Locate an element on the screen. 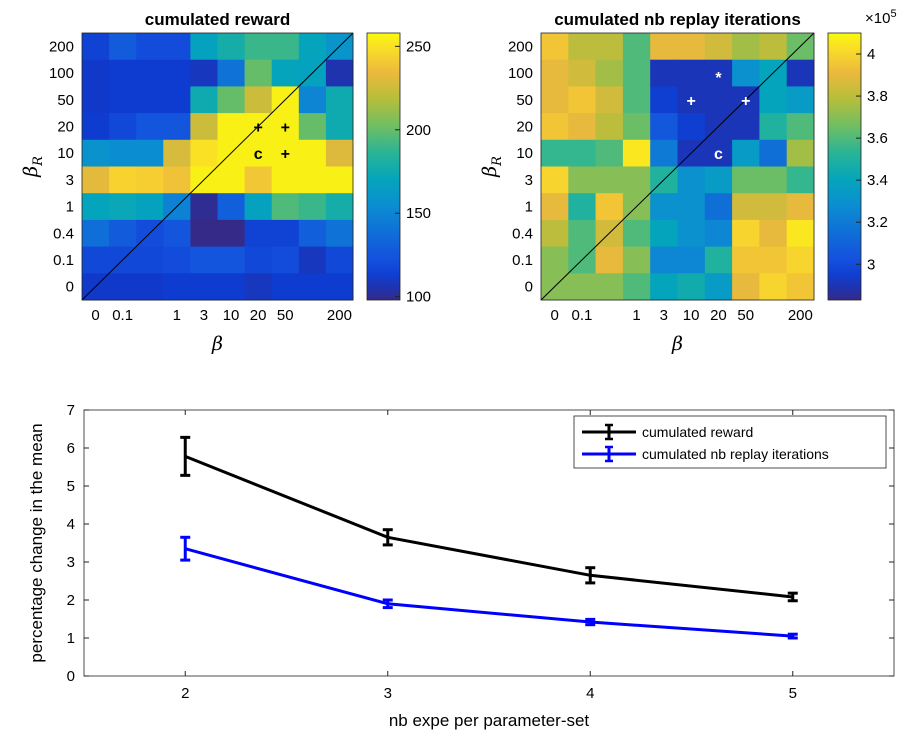  y-tick-label: 5 is located at coordinates (71, 486).